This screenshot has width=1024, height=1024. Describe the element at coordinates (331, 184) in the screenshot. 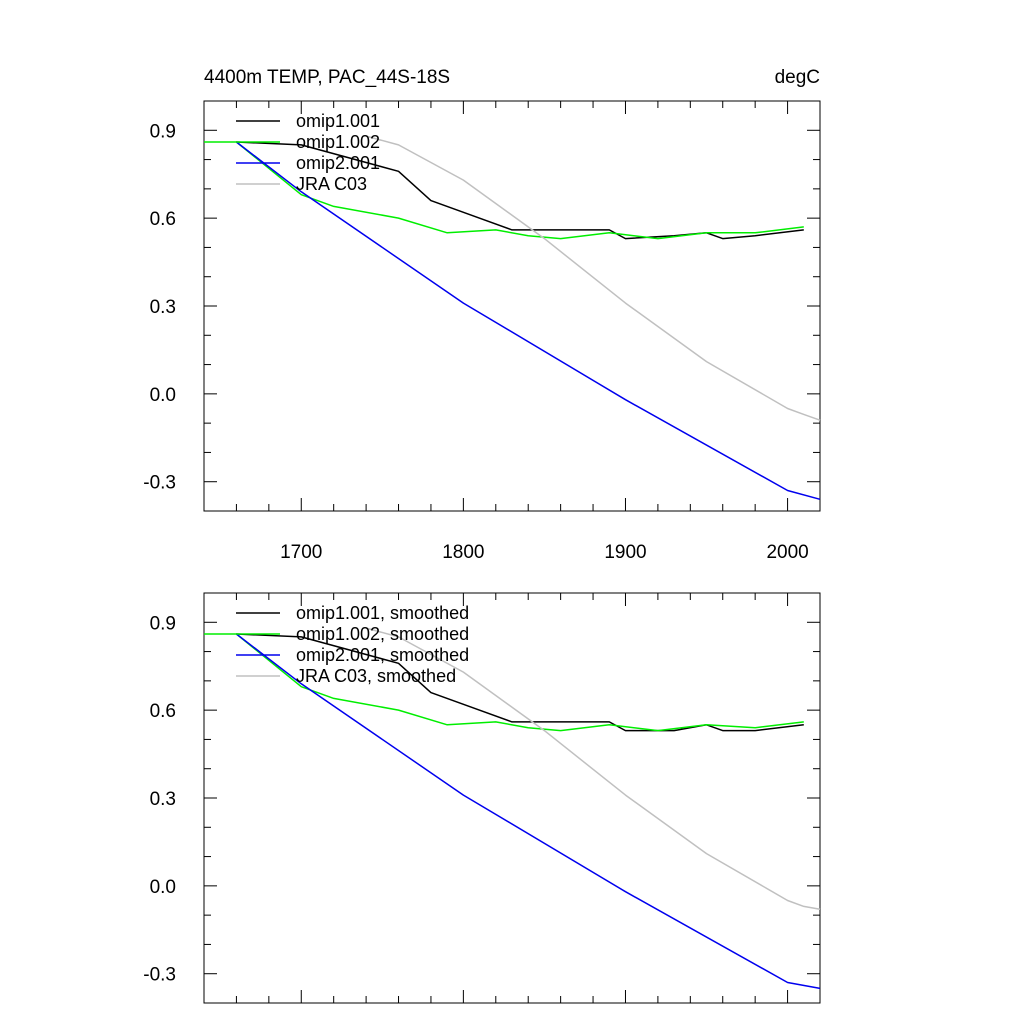

I see `legend-label: JRA C03` at that location.